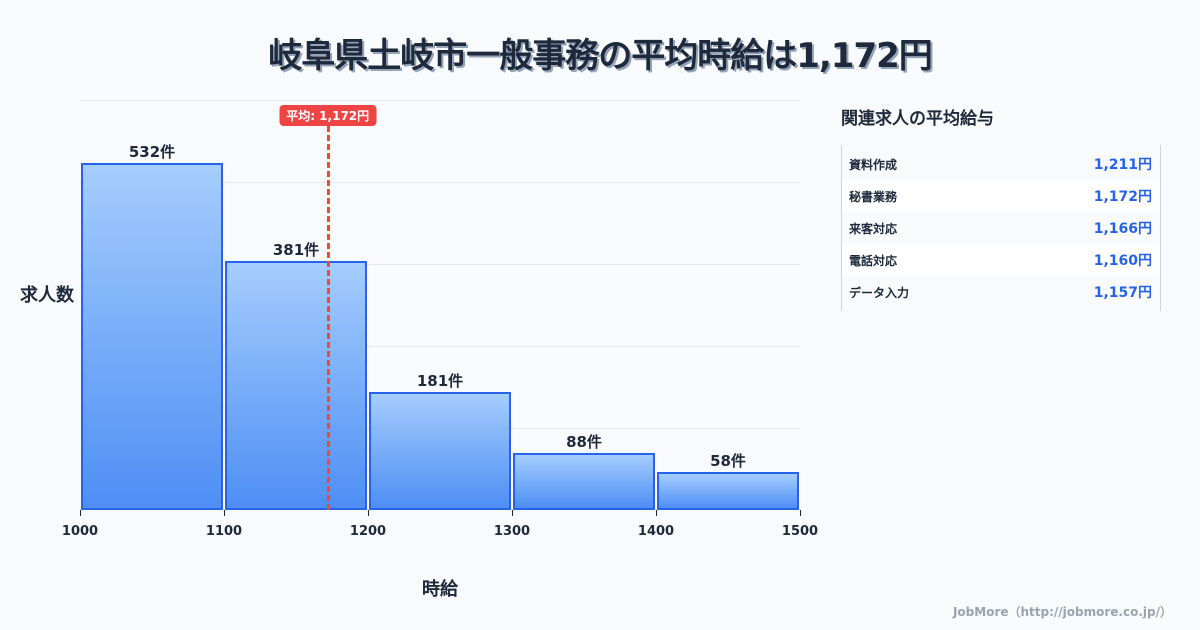 The height and width of the screenshot is (630, 1200). I want to click on job-name: 秘書業務, so click(873, 196).